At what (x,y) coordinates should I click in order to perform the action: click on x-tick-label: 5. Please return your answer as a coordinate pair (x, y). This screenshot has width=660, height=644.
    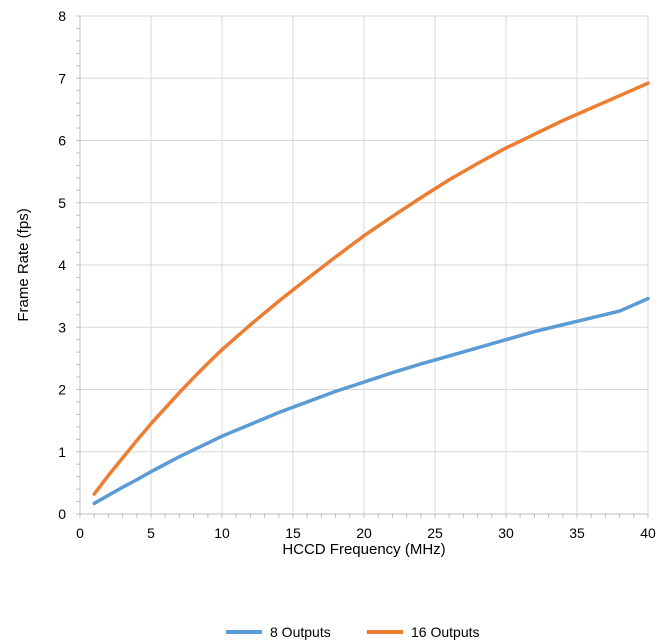
    Looking at the image, I should click on (151, 533).